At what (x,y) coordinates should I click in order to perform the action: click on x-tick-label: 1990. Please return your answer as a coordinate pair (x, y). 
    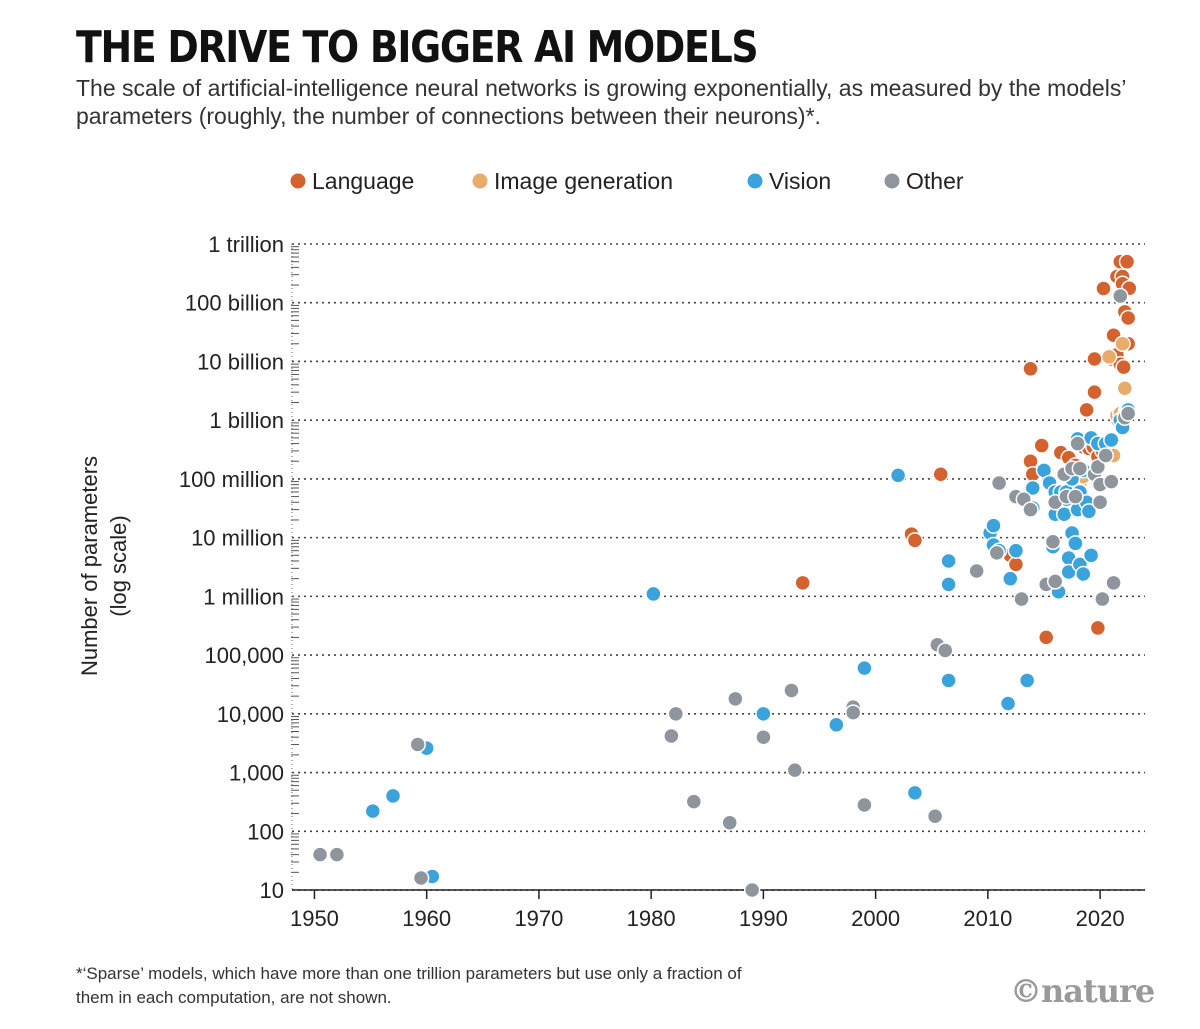
    Looking at the image, I should click on (763, 918).